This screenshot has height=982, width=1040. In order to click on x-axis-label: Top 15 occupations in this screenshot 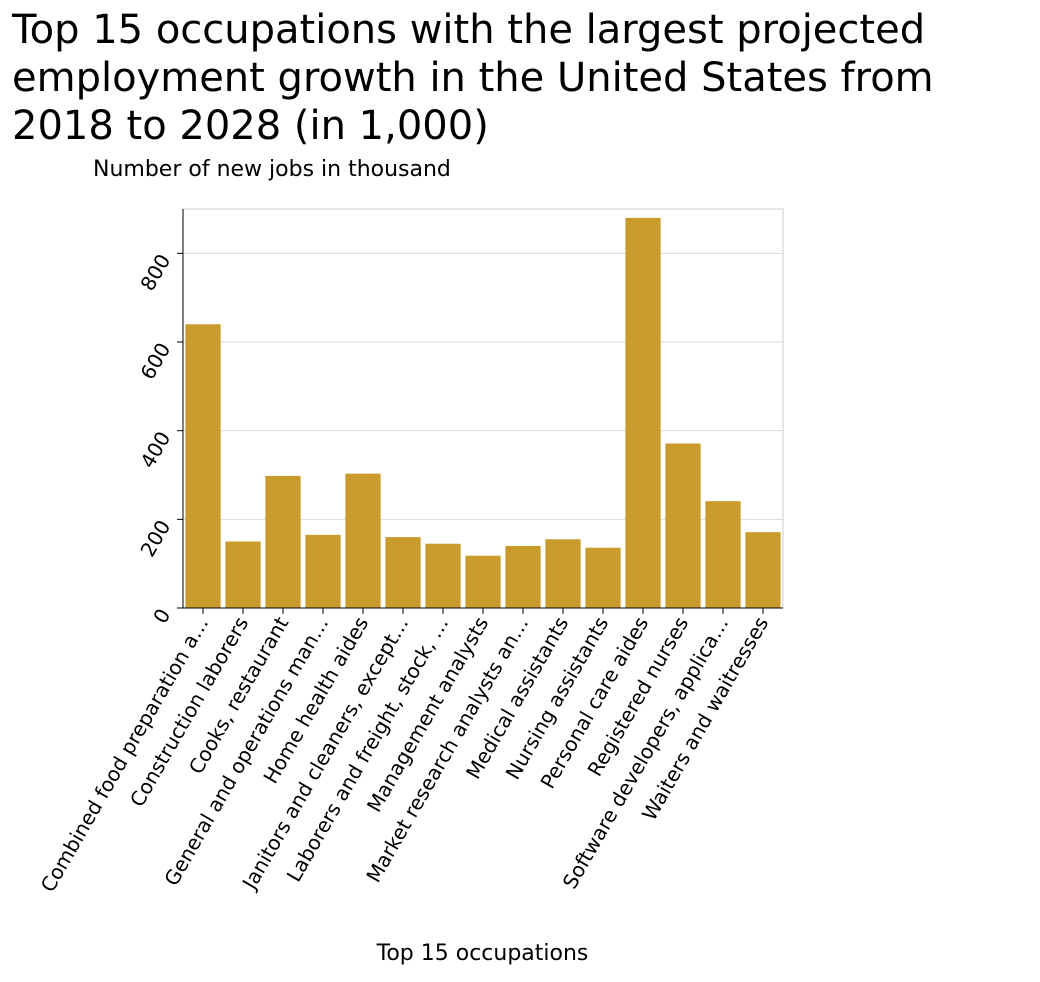, I will do `click(482, 953)`.